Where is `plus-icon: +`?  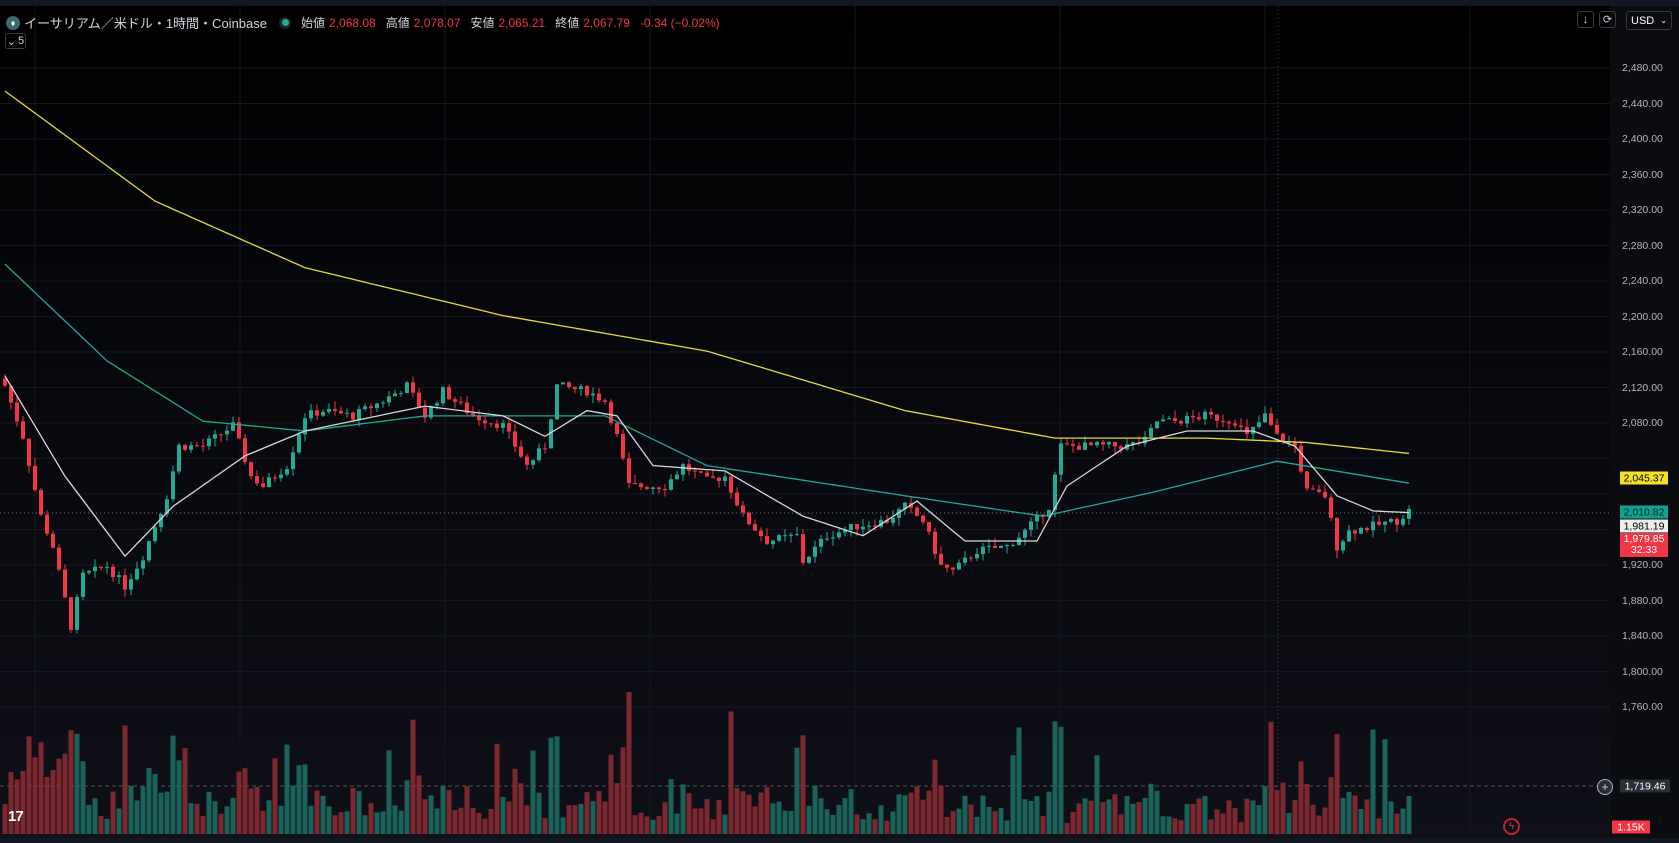
plus-icon: + is located at coordinates (1605, 787).